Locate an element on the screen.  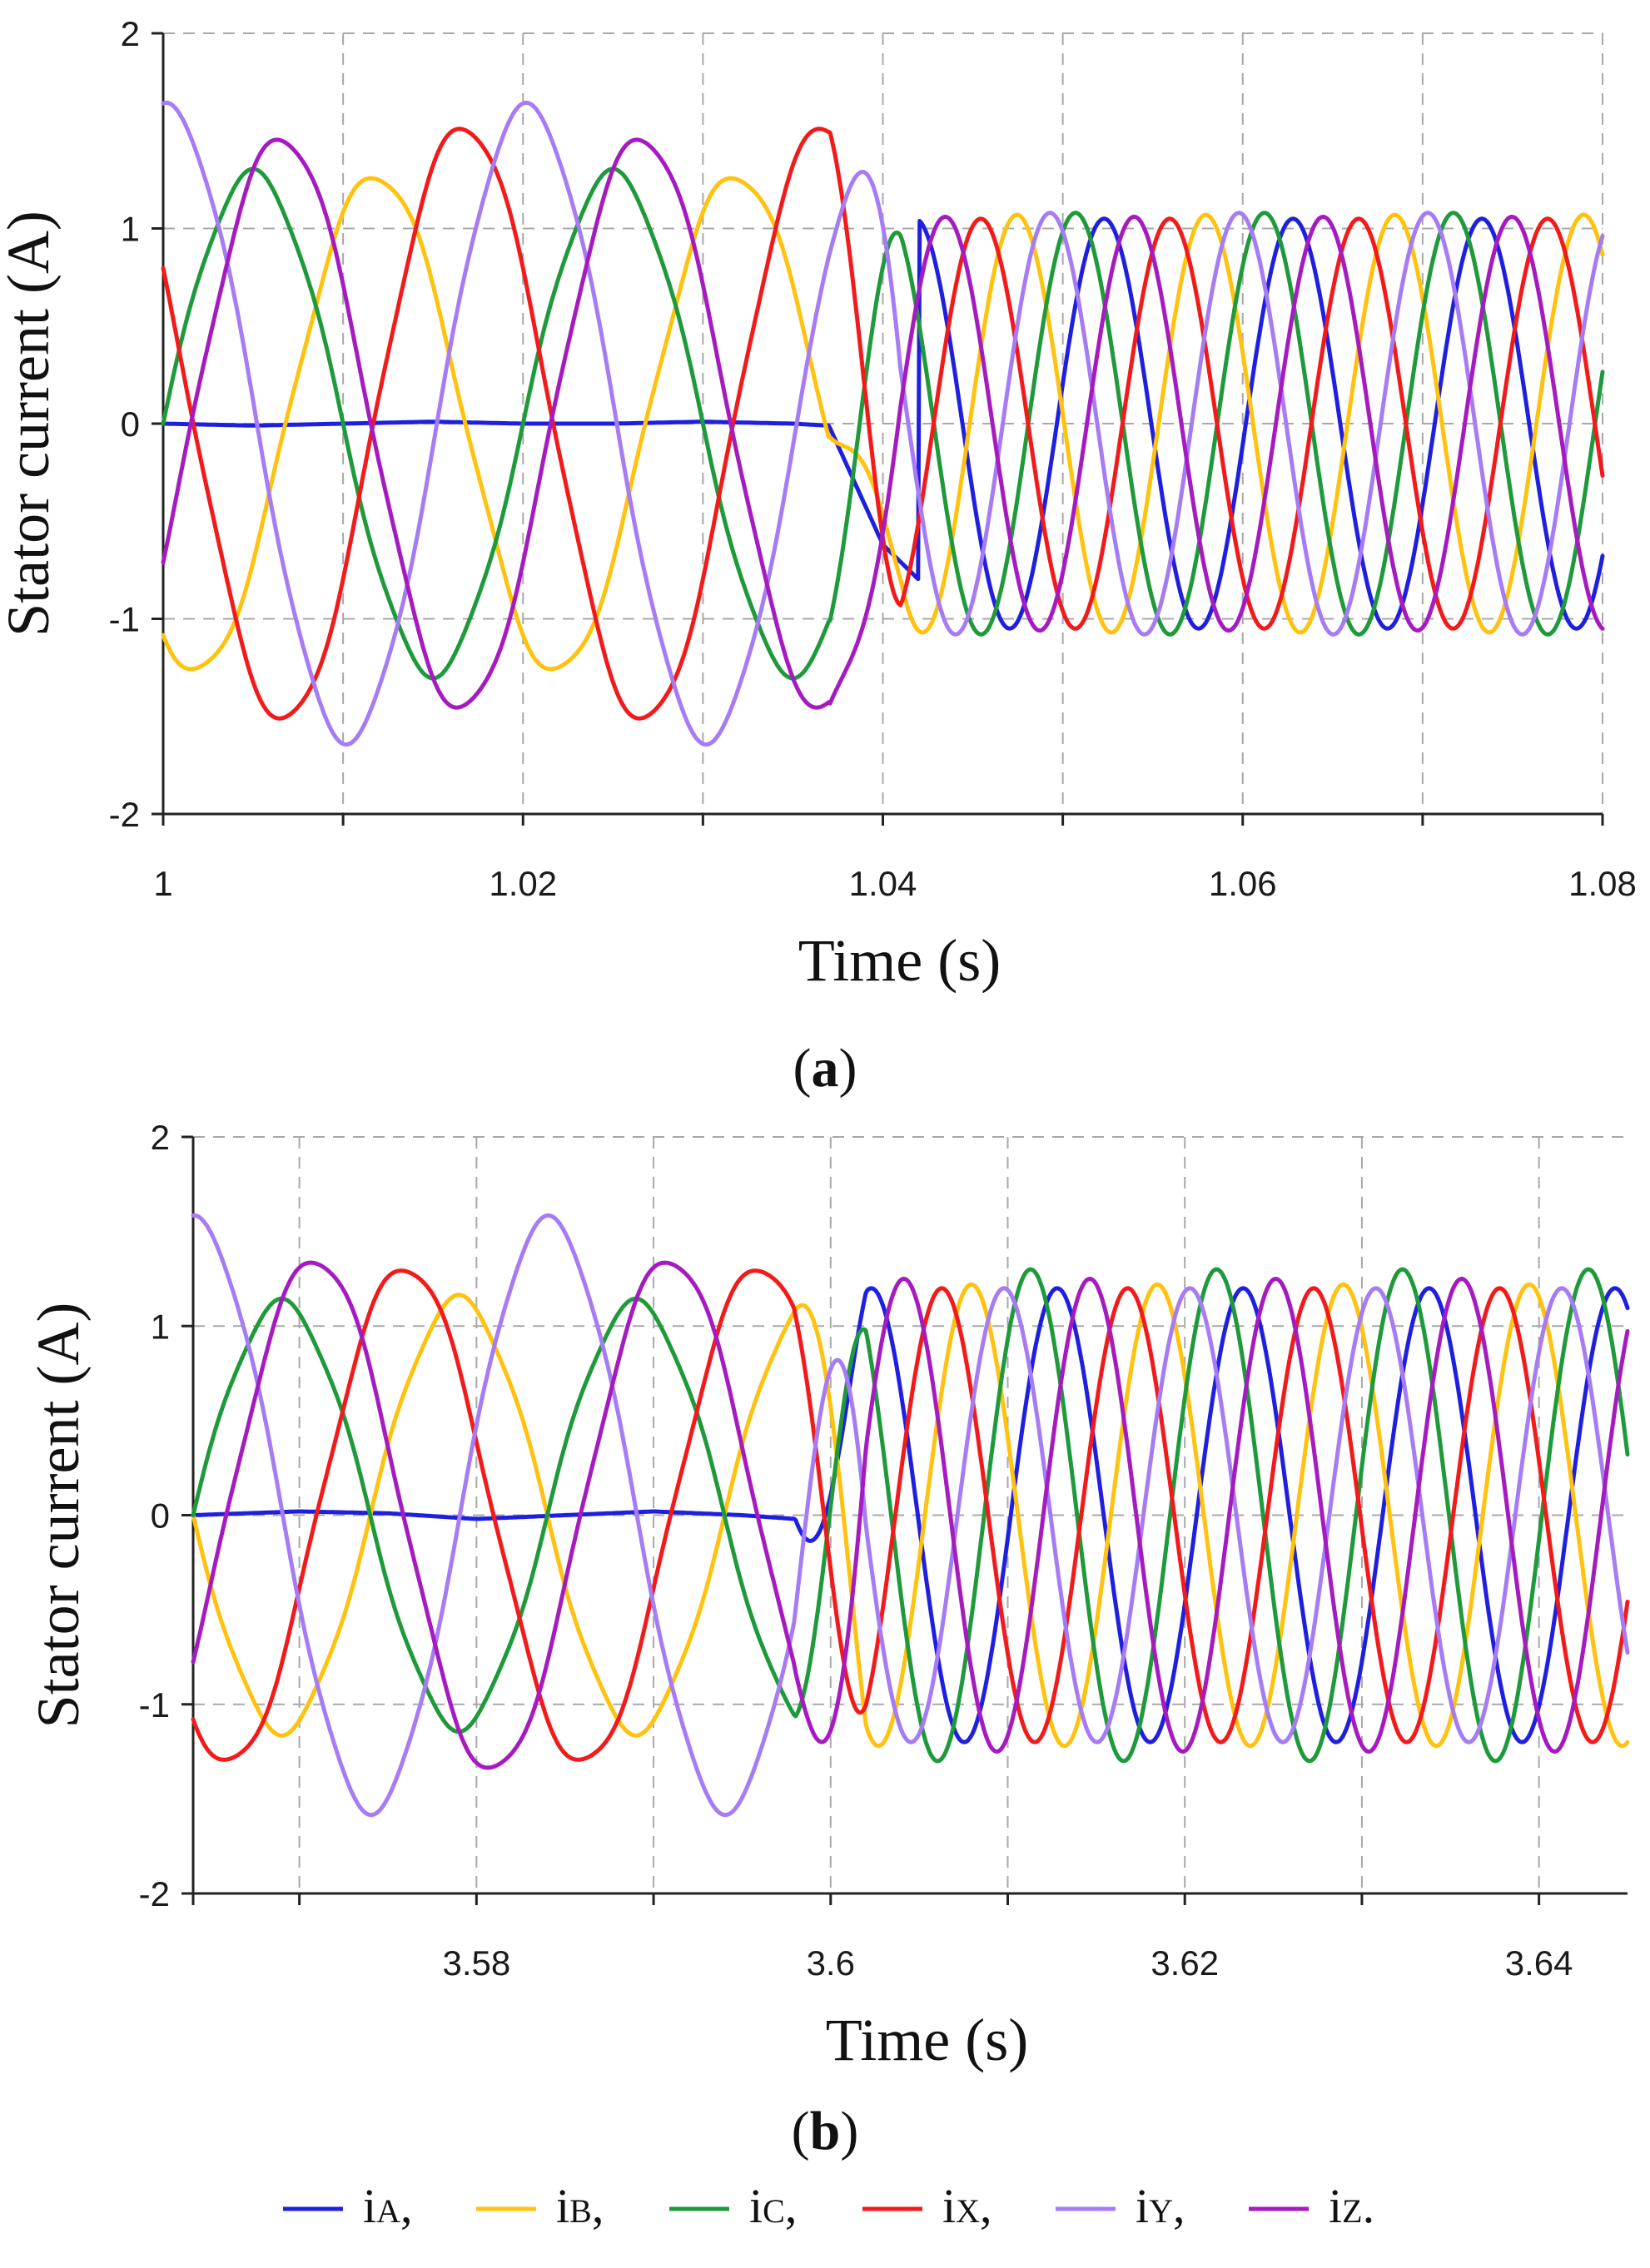
x-tick-label: 3.6 is located at coordinates (831, 1963).